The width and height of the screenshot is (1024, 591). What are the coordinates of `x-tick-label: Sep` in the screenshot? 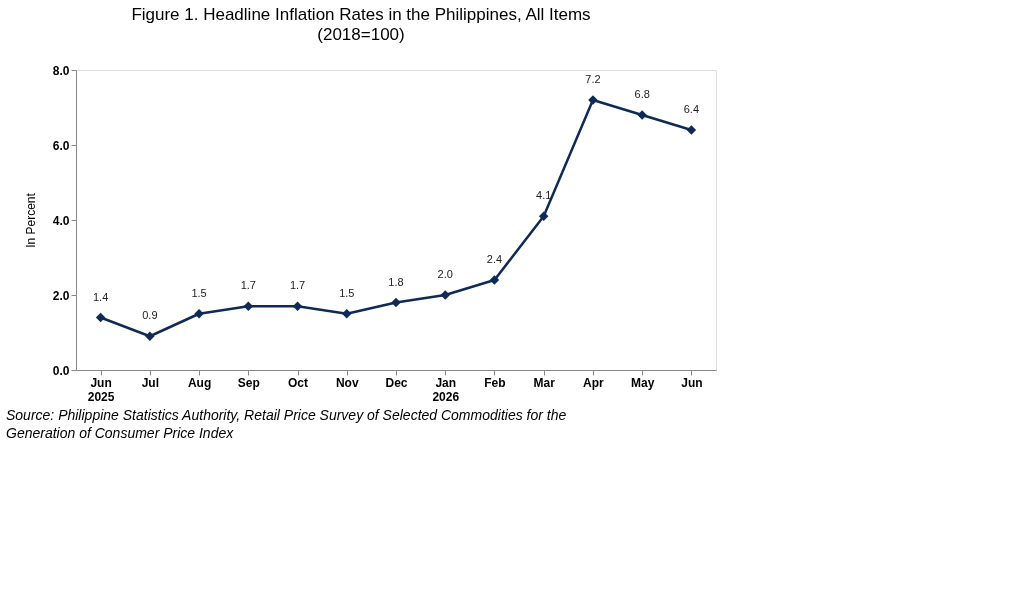 It's located at (248, 382).